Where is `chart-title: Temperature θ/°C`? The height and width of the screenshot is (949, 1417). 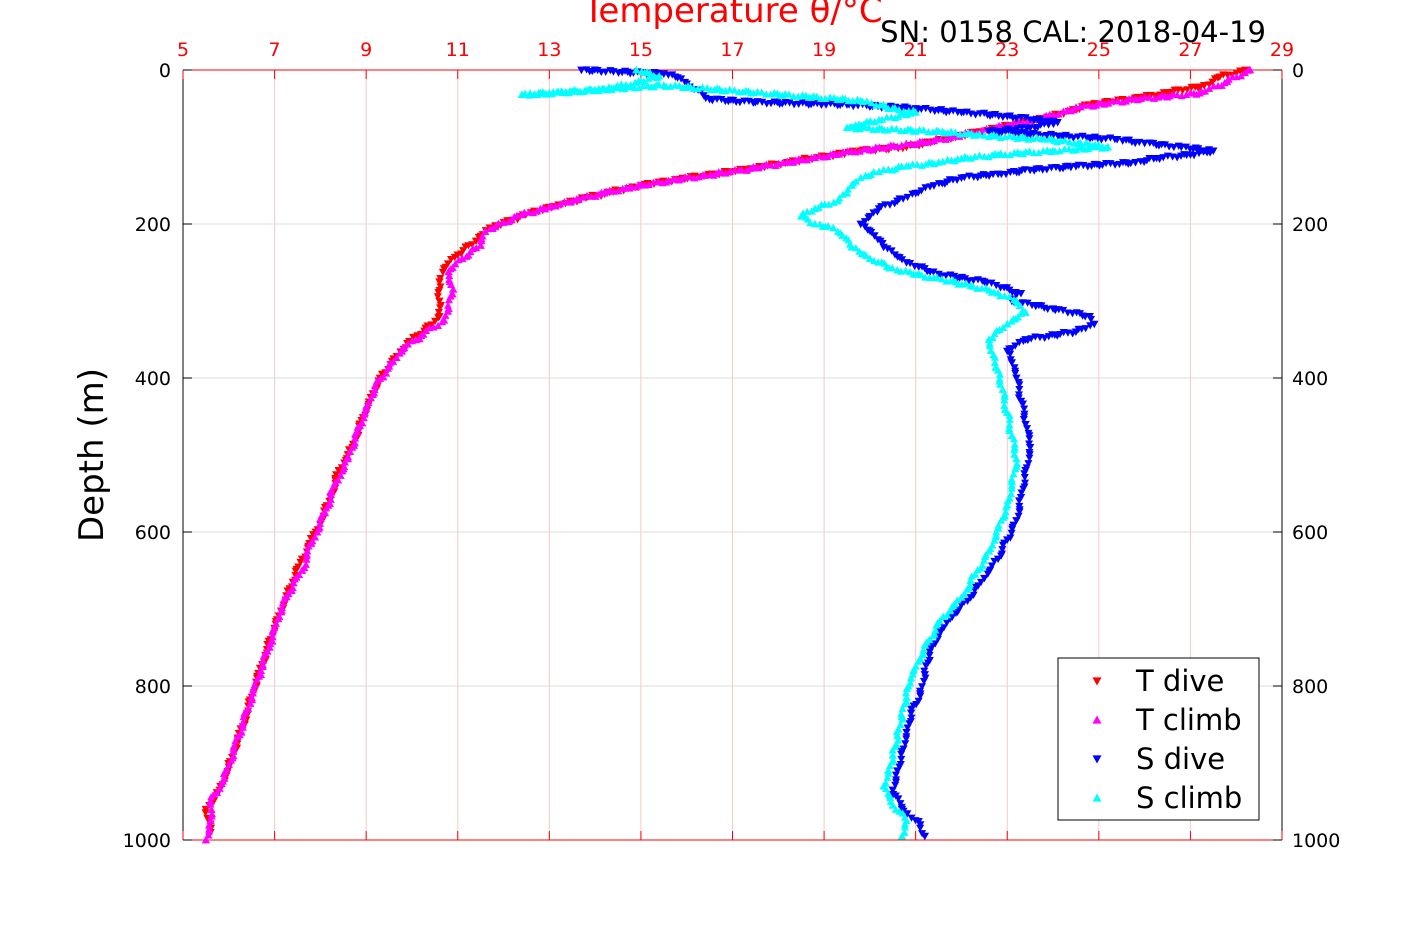 chart-title: Temperature θ/°C is located at coordinates (732, 15).